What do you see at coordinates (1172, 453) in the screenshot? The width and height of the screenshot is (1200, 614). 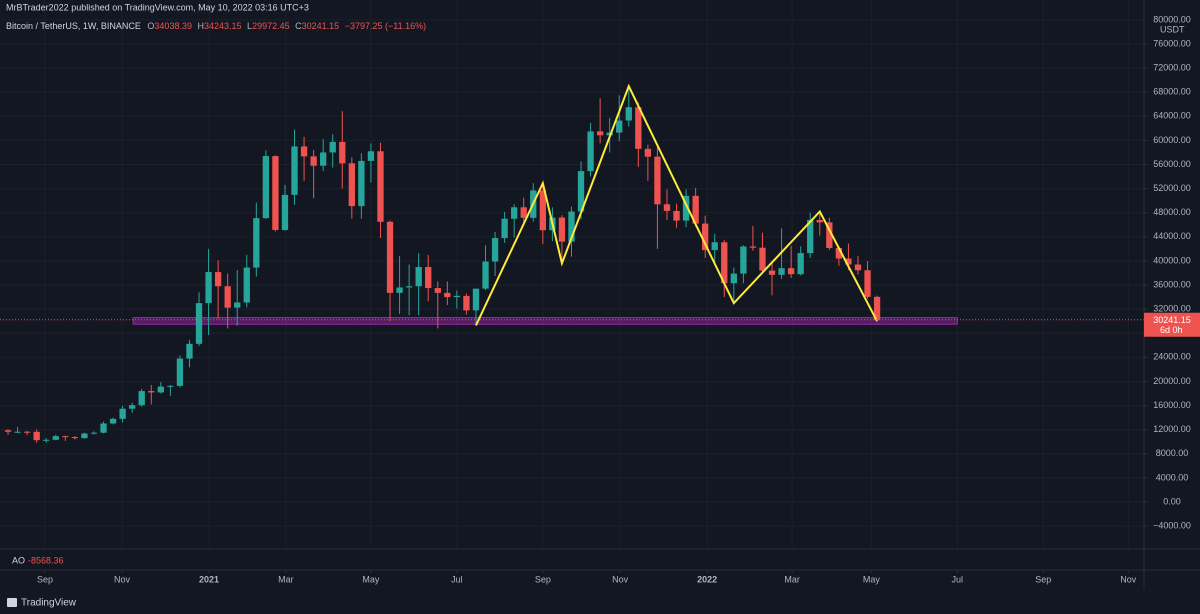 I see `y-tick-label: 8000.00` at bounding box center [1172, 453].